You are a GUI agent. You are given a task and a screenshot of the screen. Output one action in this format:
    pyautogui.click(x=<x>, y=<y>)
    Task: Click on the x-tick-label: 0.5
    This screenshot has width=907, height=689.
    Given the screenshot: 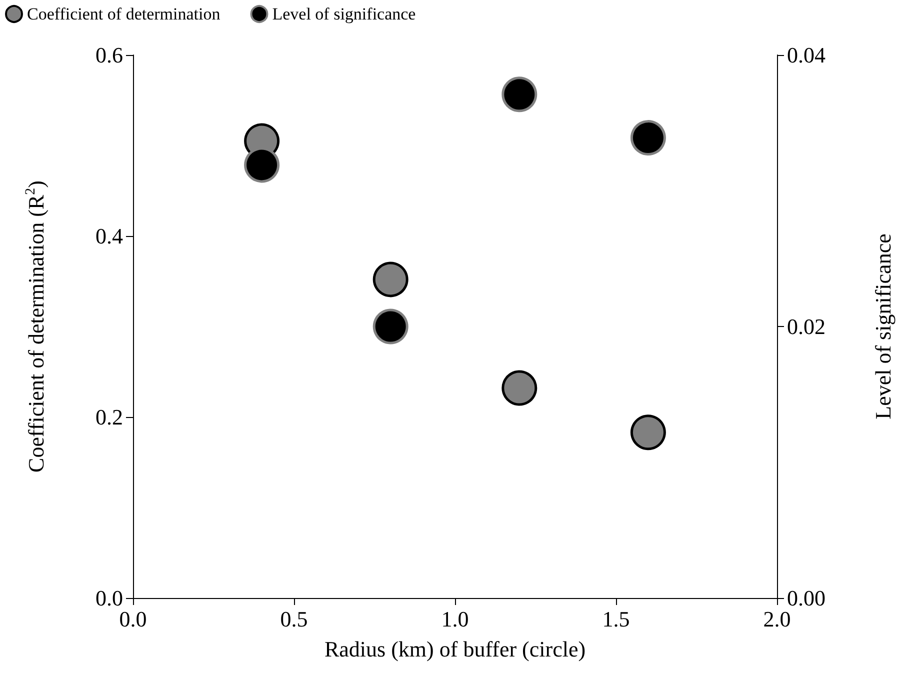 What is the action you would take?
    pyautogui.click(x=294, y=619)
    